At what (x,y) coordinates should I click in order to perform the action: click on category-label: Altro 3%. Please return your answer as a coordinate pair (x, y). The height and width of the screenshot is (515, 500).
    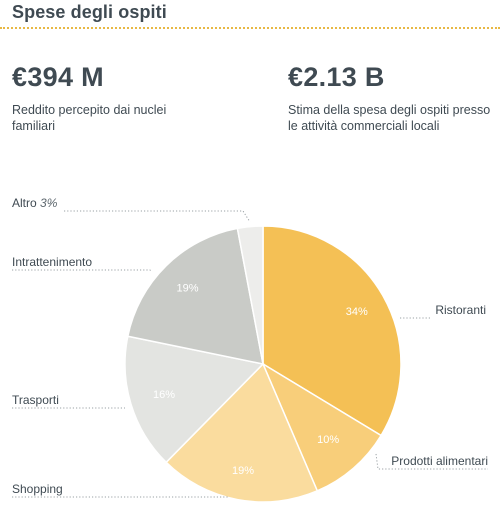
    Looking at the image, I should click on (35, 203).